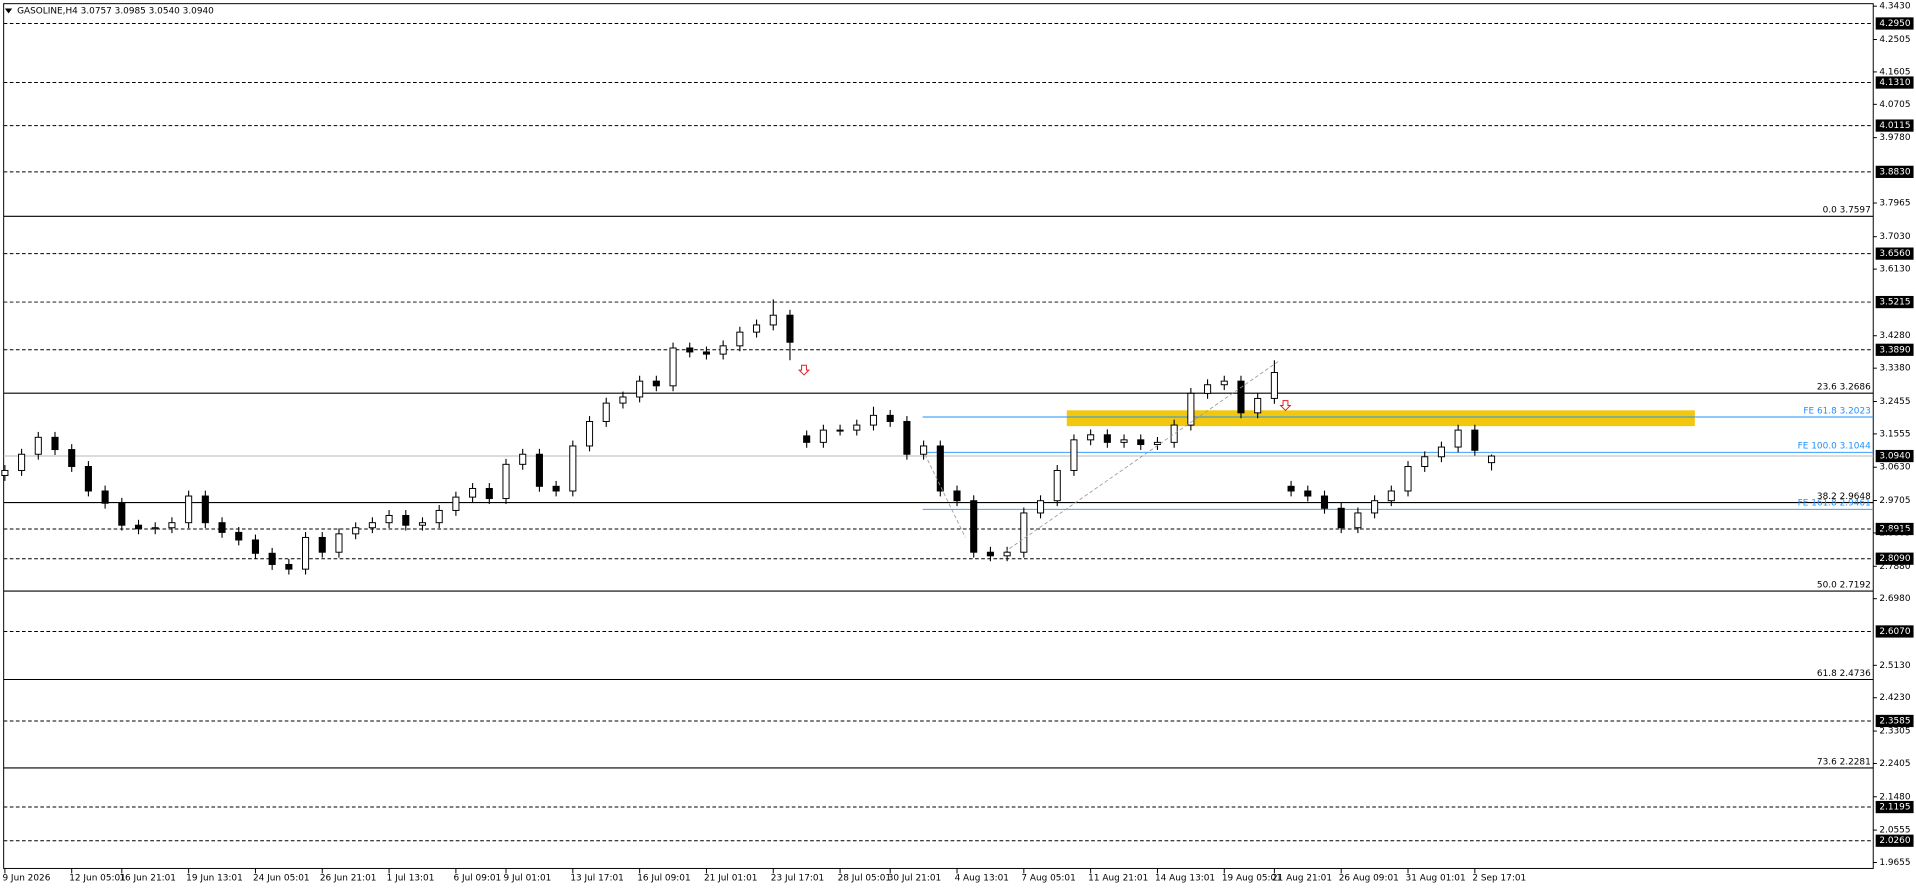 This screenshot has height=888, width=1916. What do you see at coordinates (1894, 402) in the screenshot?
I see `y-tick-label: 3.2455` at bounding box center [1894, 402].